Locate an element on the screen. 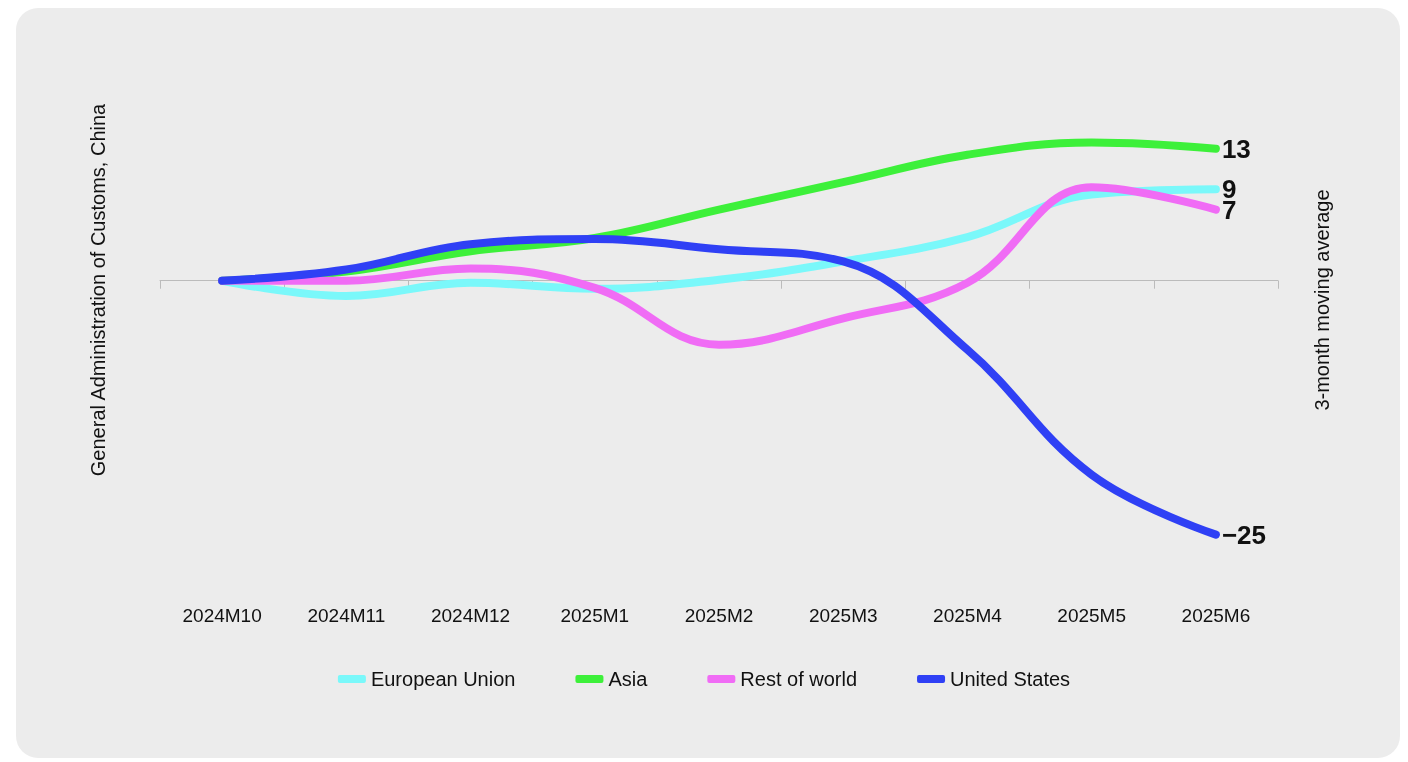 This screenshot has width=1408, height=762. x-tick-label: 2025M6 is located at coordinates (1216, 615).